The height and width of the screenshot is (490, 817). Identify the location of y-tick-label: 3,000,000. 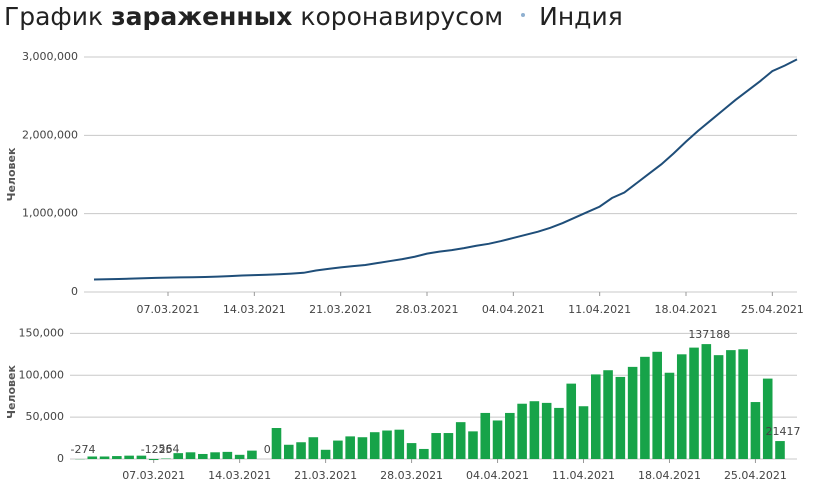
(50, 56).